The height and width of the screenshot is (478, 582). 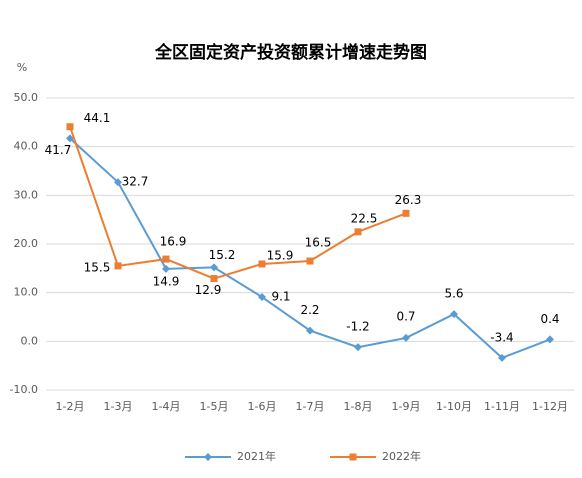 I want to click on y-tick-label: 20.0, so click(x=26, y=243).